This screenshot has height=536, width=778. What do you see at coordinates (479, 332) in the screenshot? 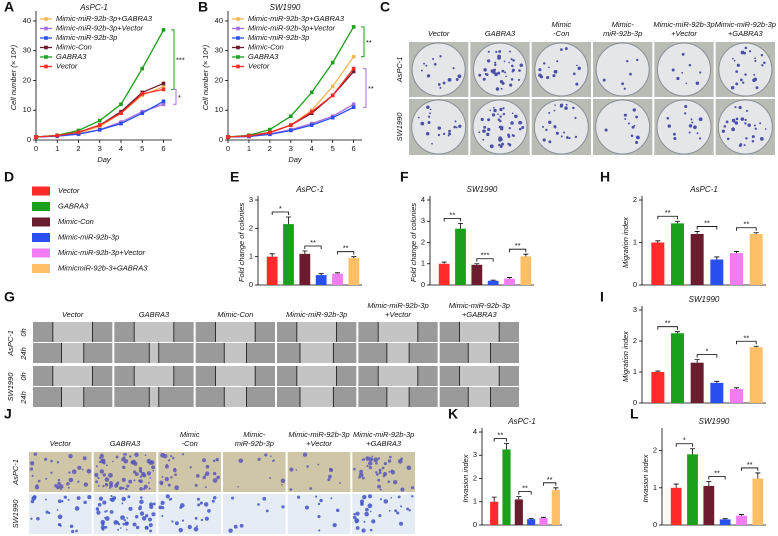
I see `scratch-gap` at bounding box center [479, 332].